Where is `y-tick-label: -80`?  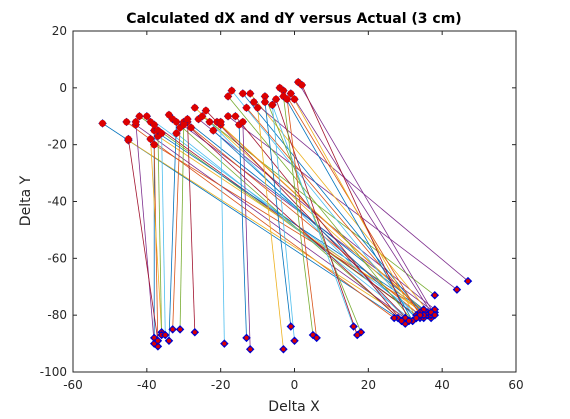 y-tick-label: -80 is located at coordinates (57, 315).